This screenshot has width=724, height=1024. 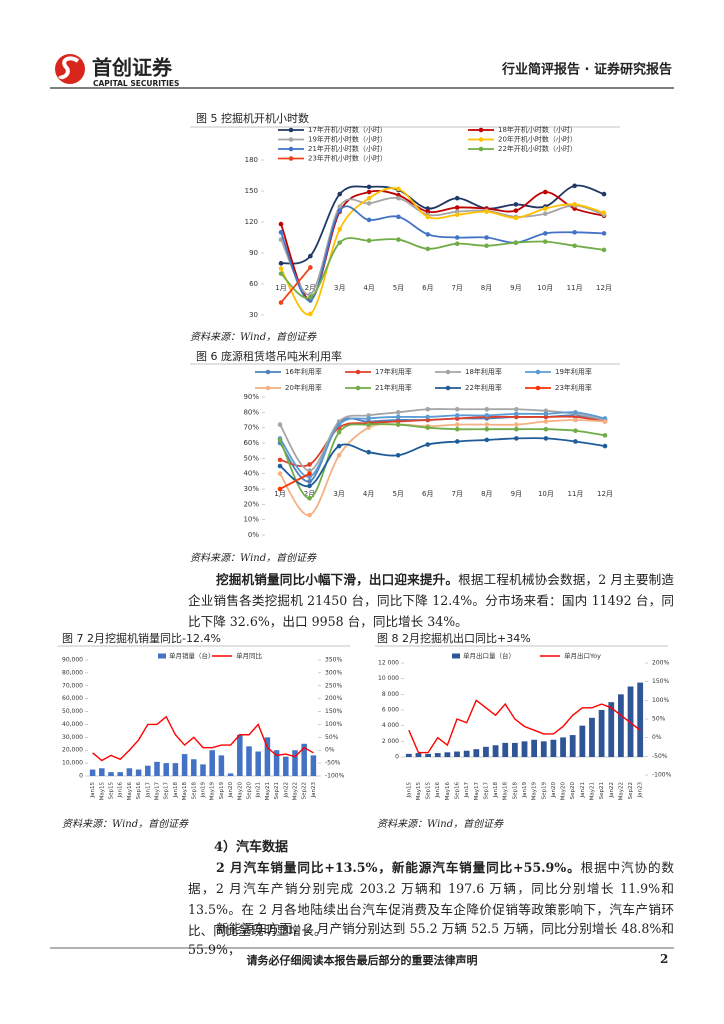 I want to click on legend-label: 单月销量（台）, so click(x=192, y=655).